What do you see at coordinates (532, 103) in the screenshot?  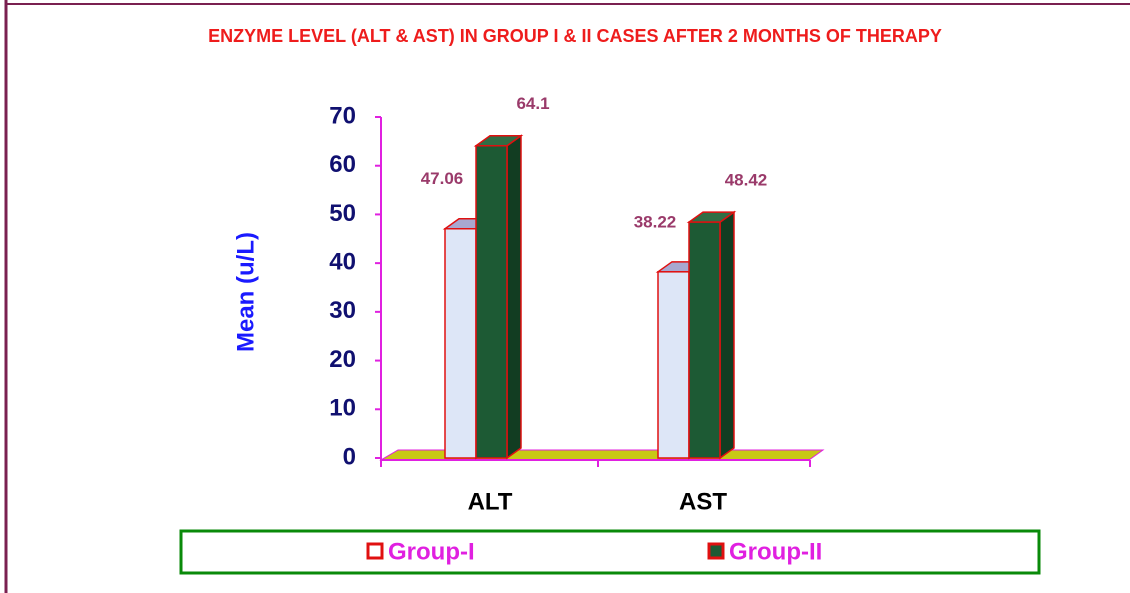 I see `value-label: 64.1` at bounding box center [532, 103].